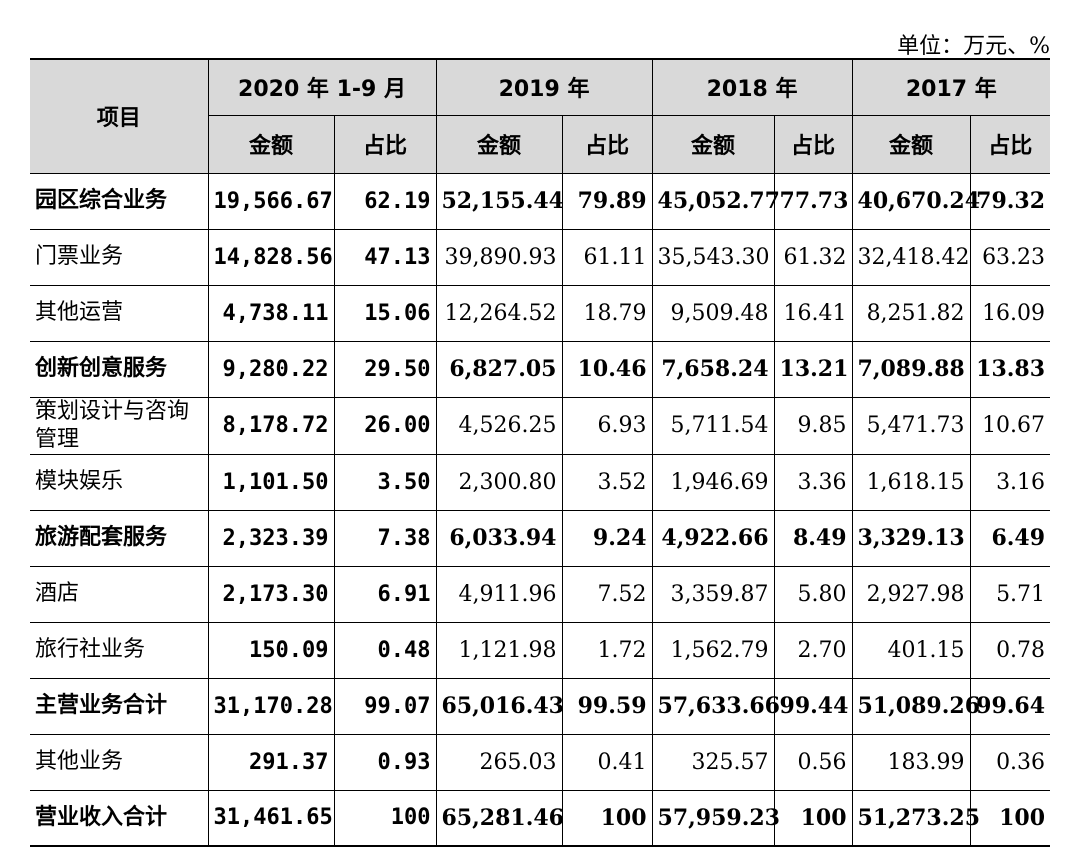 The image size is (1080, 847). I want to click on amount-cell: 1,618.15, so click(911, 482).